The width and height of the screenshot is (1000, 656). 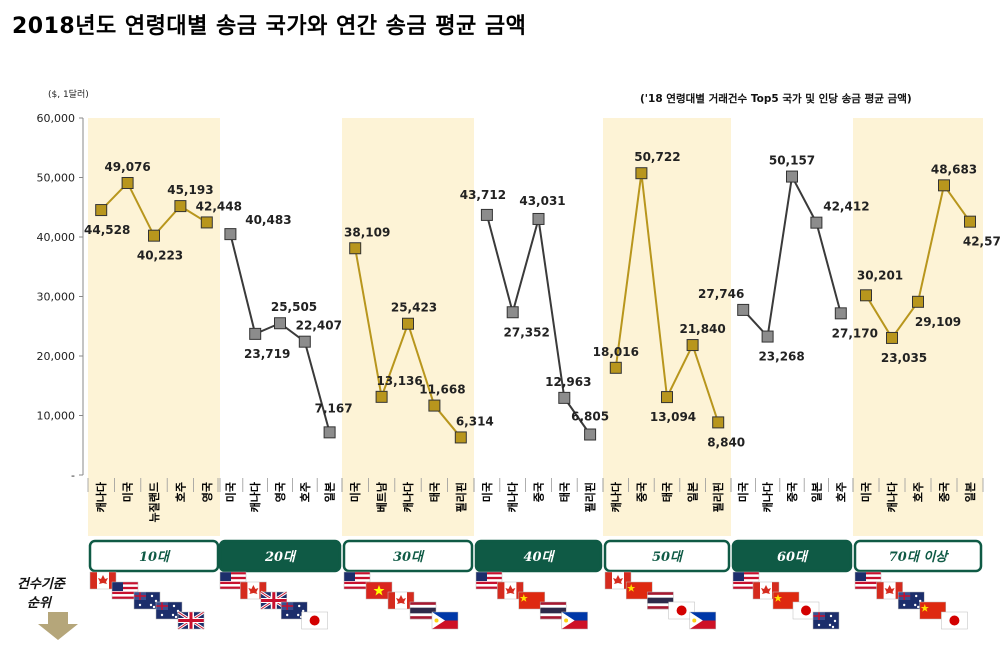 I want to click on age-group-banners: 10대 20대 30대 40대 50대 60대 70대 이상, so click(x=535, y=556).